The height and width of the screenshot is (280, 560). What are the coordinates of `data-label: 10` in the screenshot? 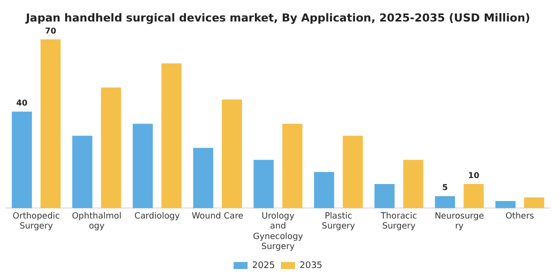 It's located at (474, 175).